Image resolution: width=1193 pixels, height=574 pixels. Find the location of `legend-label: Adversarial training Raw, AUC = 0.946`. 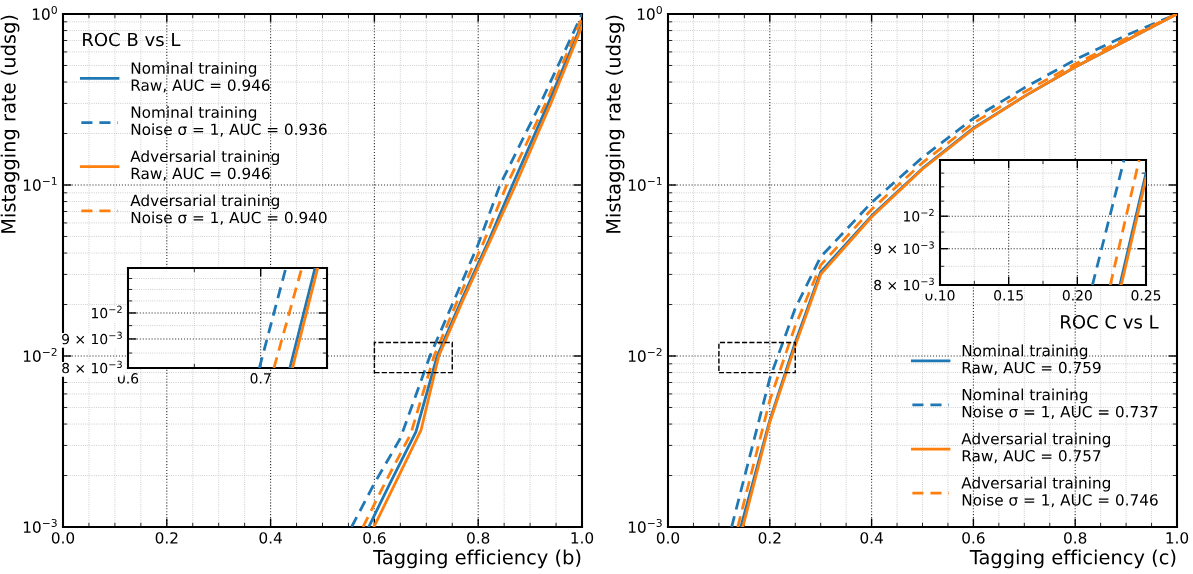

legend-label: Adversarial training Raw, AUC = 0.946 is located at coordinates (204, 165).